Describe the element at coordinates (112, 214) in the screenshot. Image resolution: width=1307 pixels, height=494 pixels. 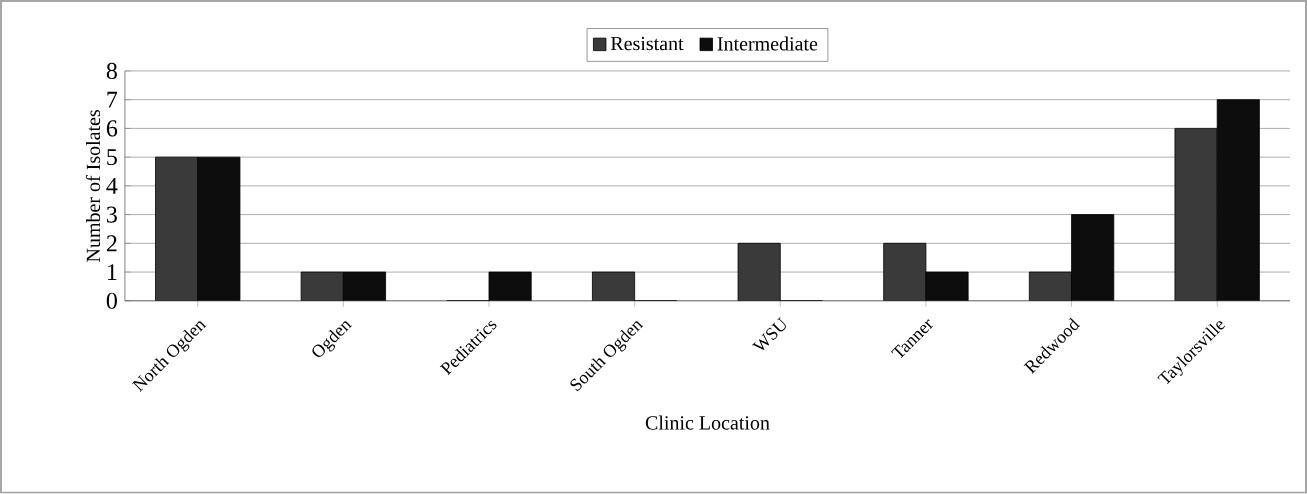
I see `y-tick-label: 3` at that location.